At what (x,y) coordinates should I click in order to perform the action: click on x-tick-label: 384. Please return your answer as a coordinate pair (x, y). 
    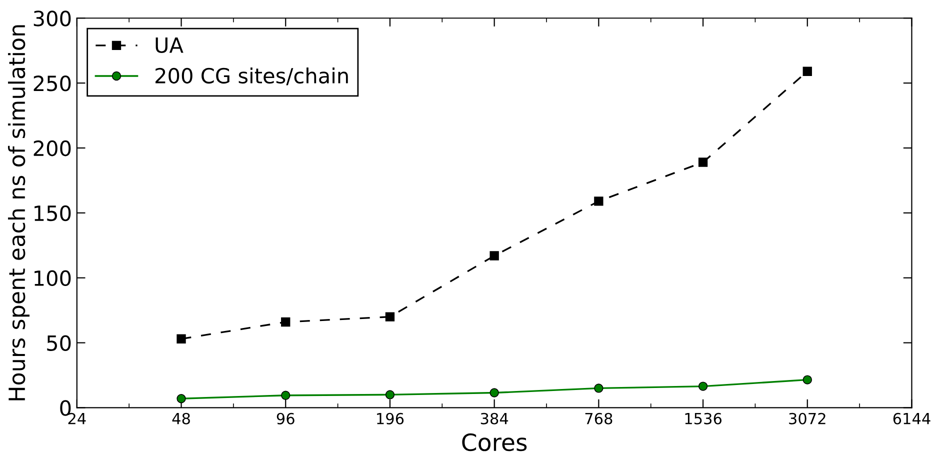
    Looking at the image, I should click on (494, 418).